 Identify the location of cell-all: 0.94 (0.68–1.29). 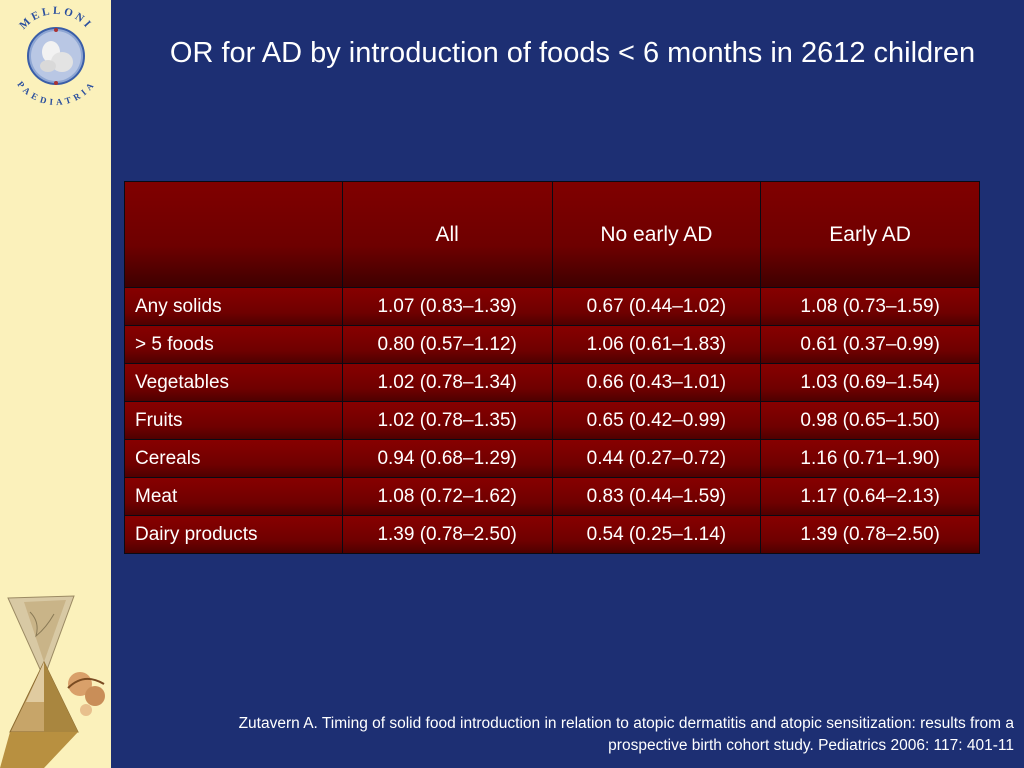
(447, 458).